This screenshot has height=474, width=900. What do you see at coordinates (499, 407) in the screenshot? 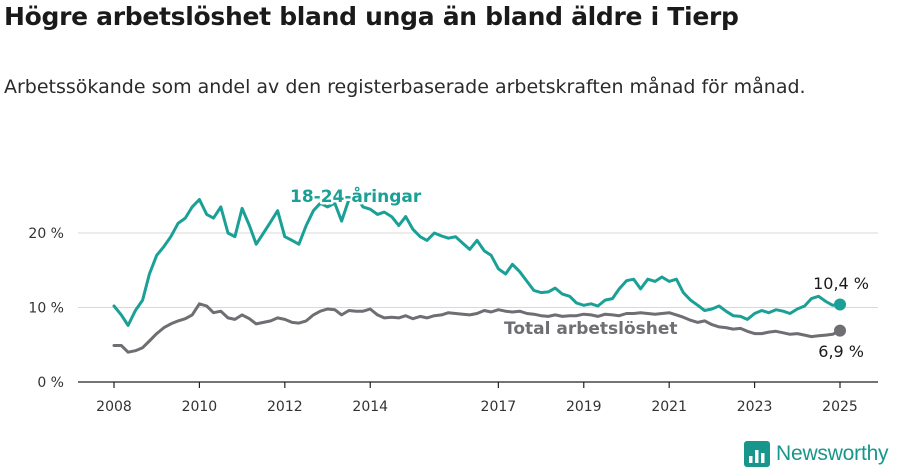
I see `x-tick-label: 2017` at bounding box center [499, 407].